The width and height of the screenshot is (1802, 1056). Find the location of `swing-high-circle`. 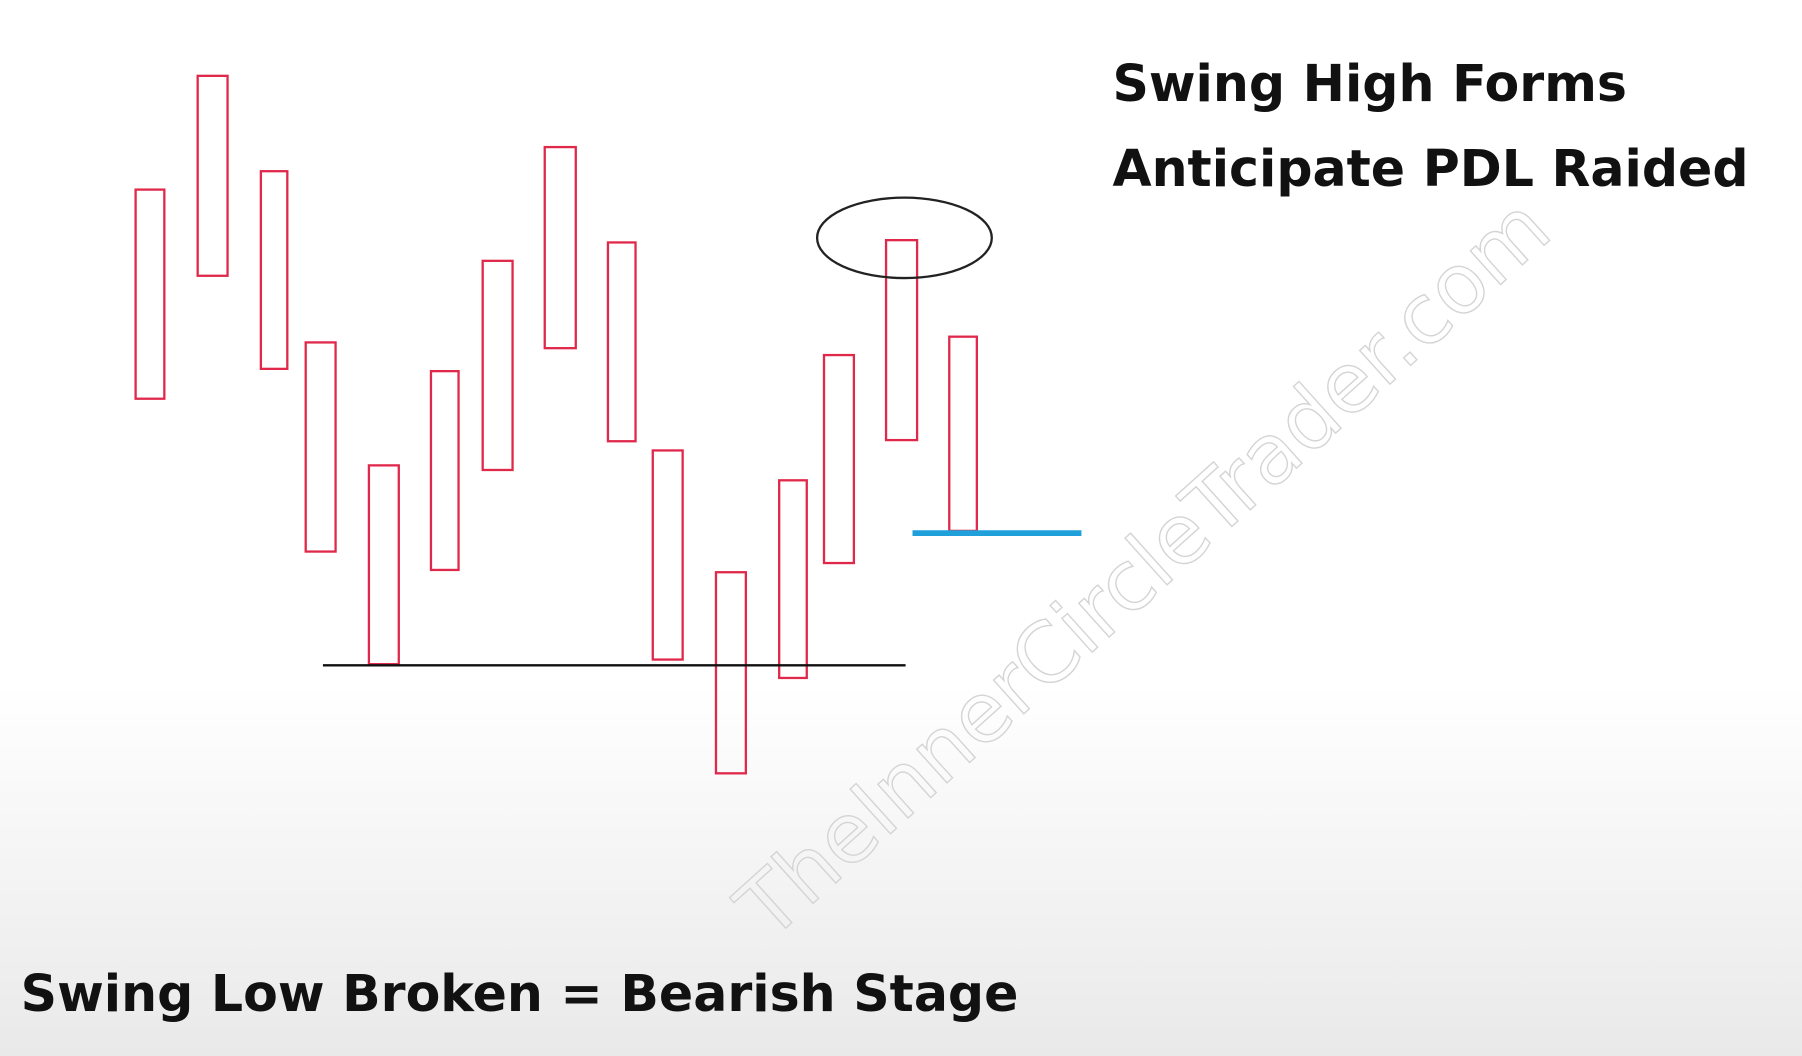

swing-high-circle is located at coordinates (904, 238).